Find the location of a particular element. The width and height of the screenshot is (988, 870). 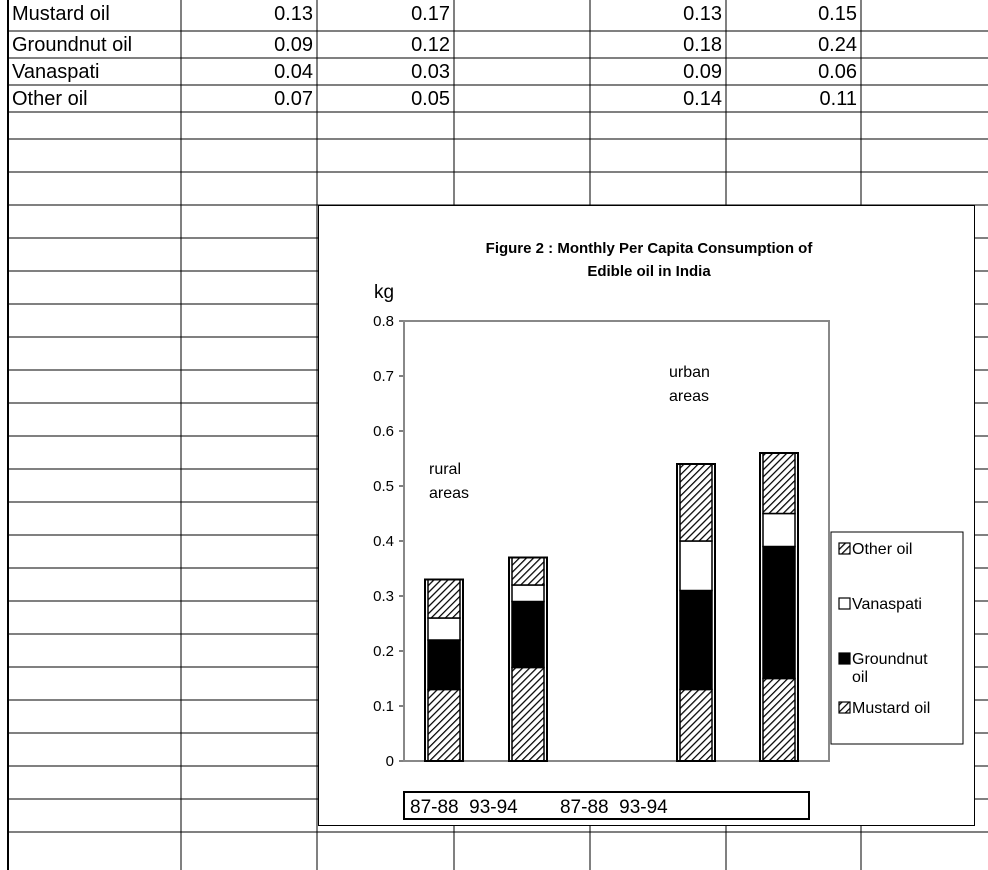

legend-frame is located at coordinates (897, 638).